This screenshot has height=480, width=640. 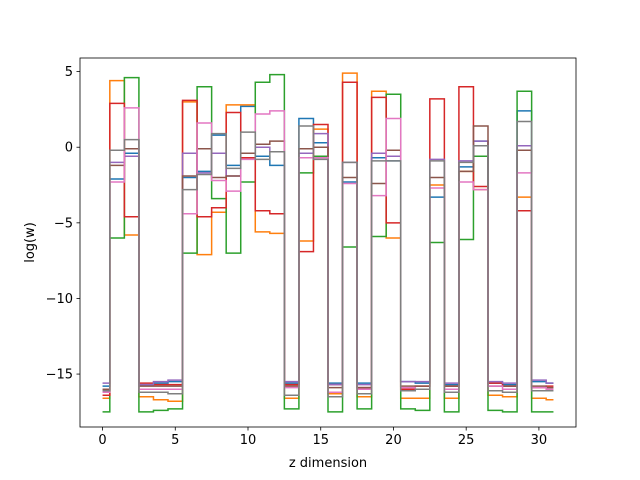 What do you see at coordinates (320, 440) in the screenshot?
I see `x-tick-label: 15` at bounding box center [320, 440].